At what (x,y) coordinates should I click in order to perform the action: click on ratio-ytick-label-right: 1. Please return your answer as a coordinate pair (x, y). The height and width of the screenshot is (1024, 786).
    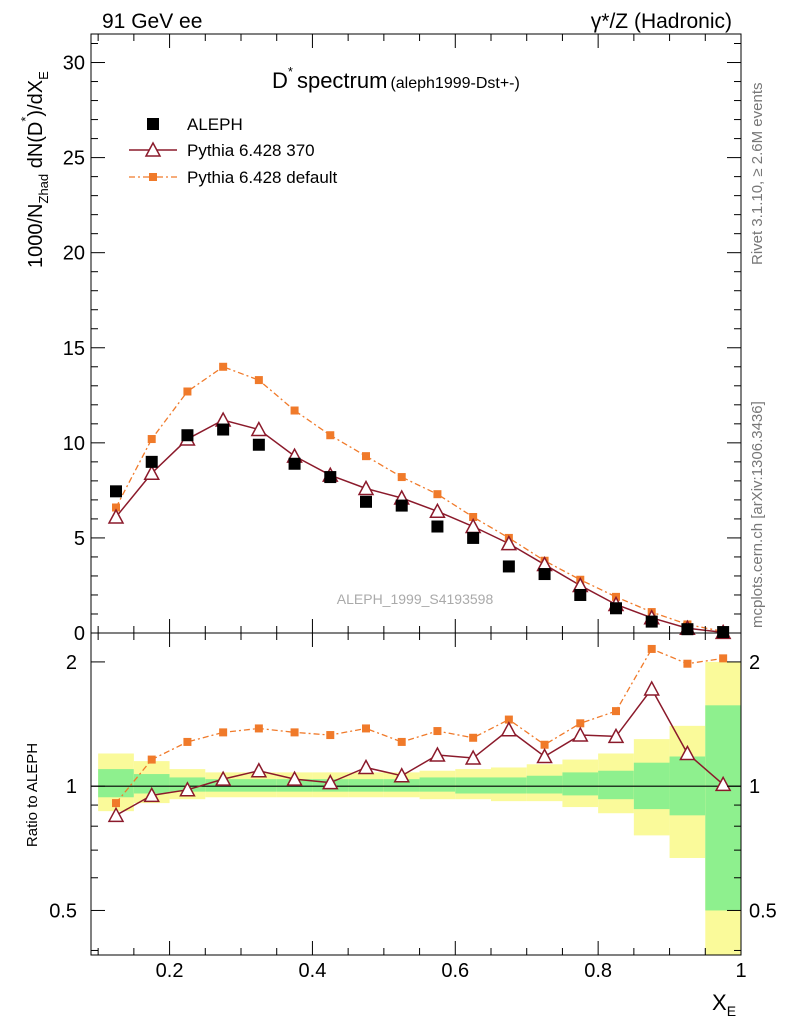
    Looking at the image, I should click on (754, 787).